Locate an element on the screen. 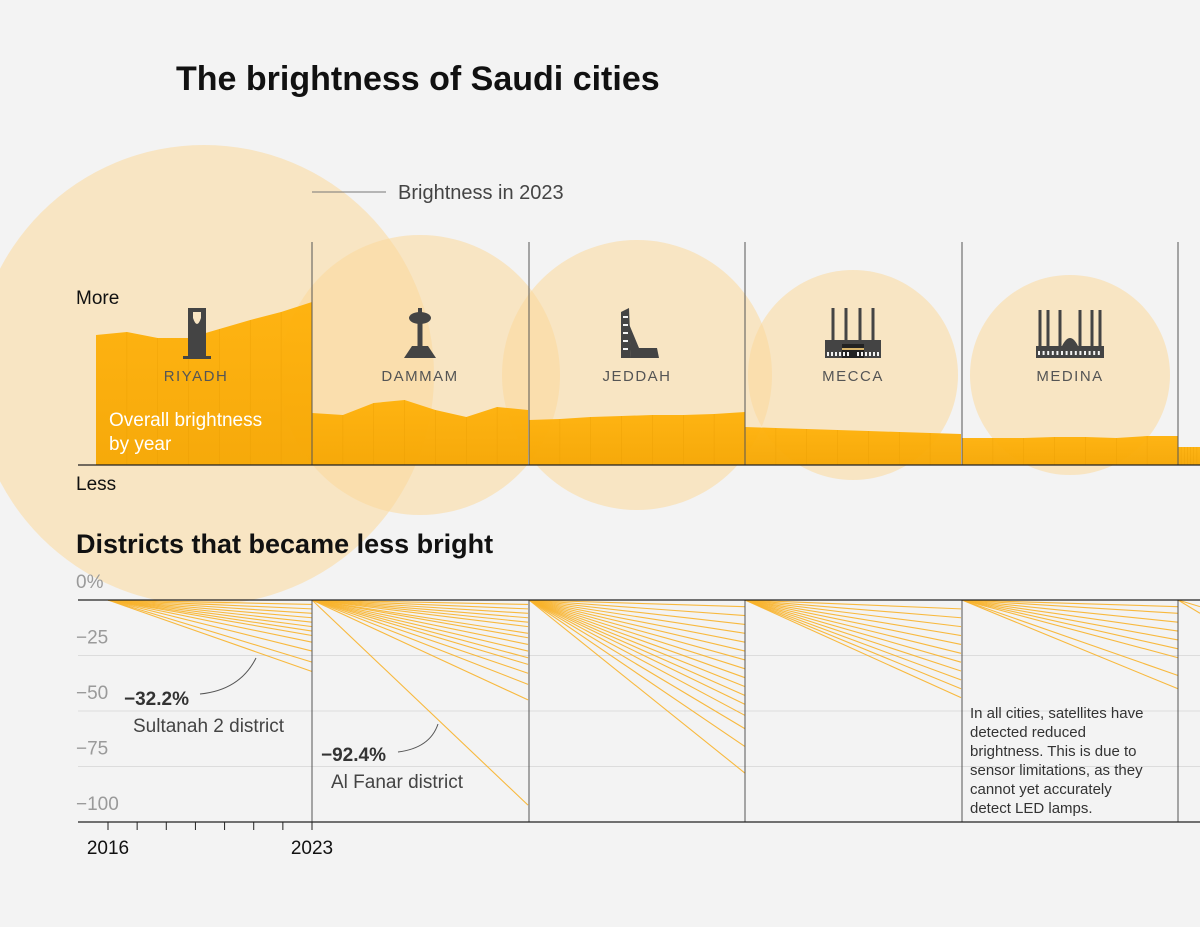  area-label-line2: by year is located at coordinates (140, 444).